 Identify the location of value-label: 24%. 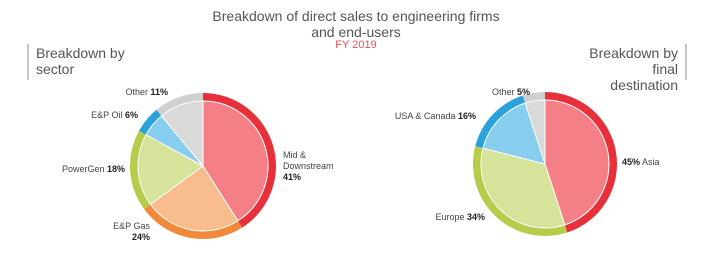
(140, 237).